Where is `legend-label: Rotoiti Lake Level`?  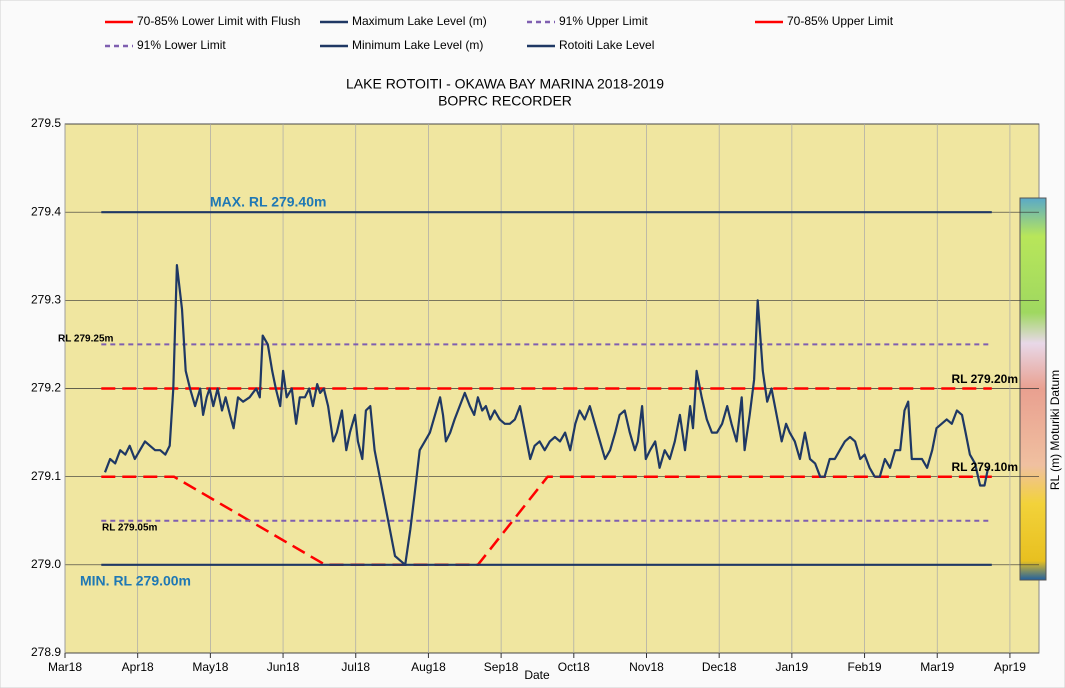 legend-label: Rotoiti Lake Level is located at coordinates (606, 45).